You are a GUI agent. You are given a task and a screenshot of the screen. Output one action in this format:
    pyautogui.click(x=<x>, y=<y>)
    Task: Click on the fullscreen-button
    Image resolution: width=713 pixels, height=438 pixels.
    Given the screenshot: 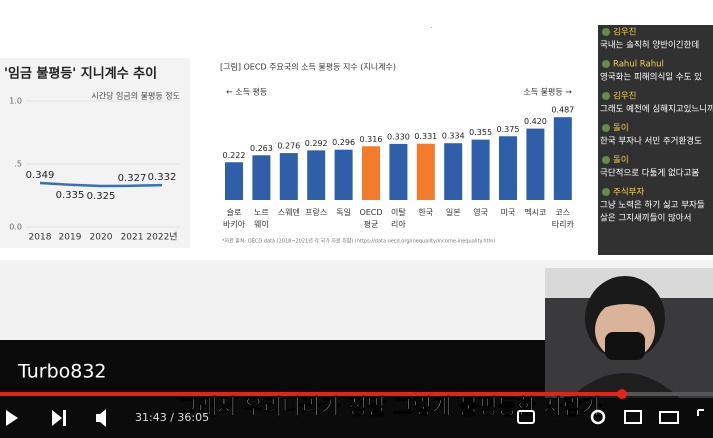 What is the action you would take?
    pyautogui.click(x=700, y=412)
    